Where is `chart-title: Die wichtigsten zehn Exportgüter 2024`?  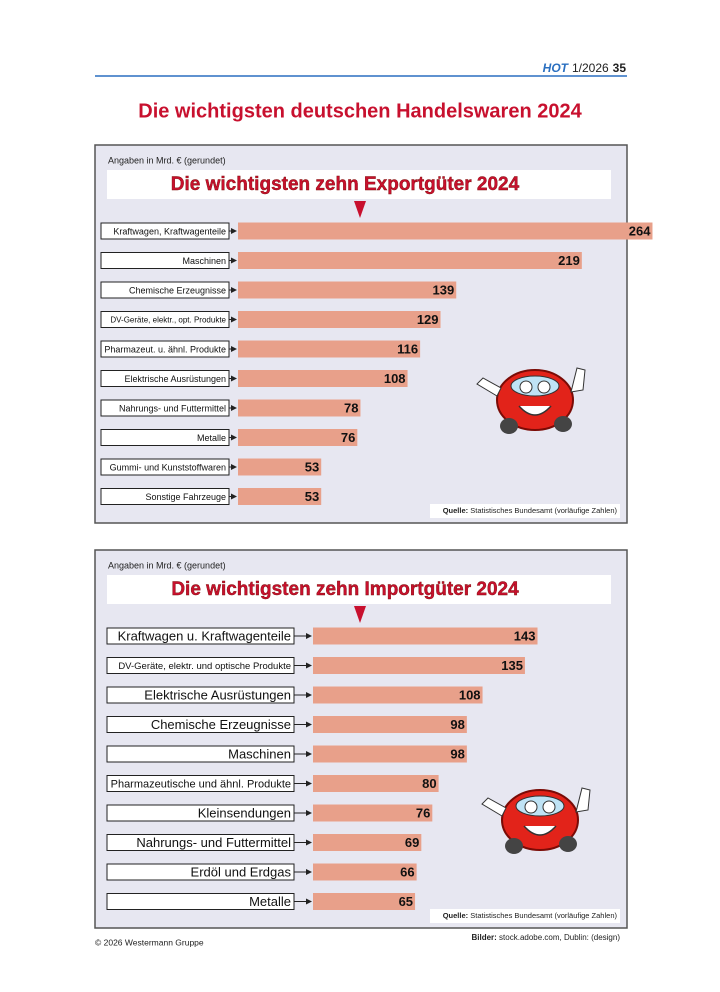 chart-title: Die wichtigsten zehn Exportgüter 2024 is located at coordinates (345, 184).